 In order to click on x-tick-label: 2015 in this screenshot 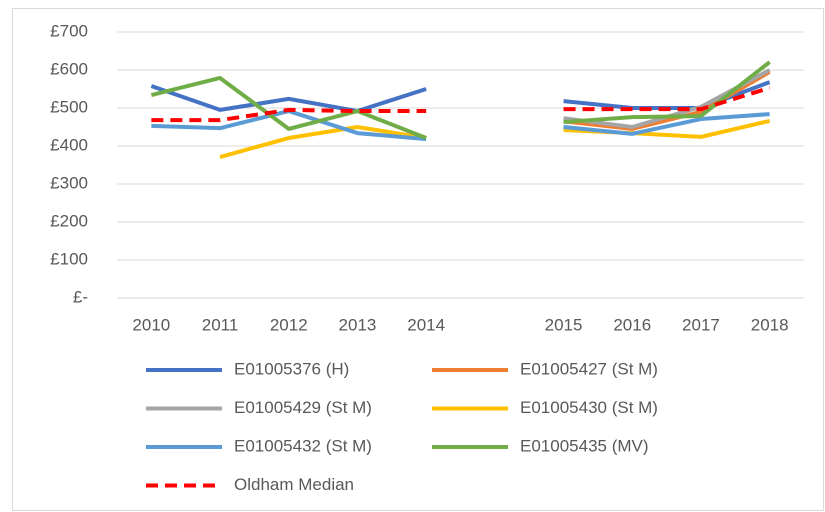, I will do `click(564, 324)`.